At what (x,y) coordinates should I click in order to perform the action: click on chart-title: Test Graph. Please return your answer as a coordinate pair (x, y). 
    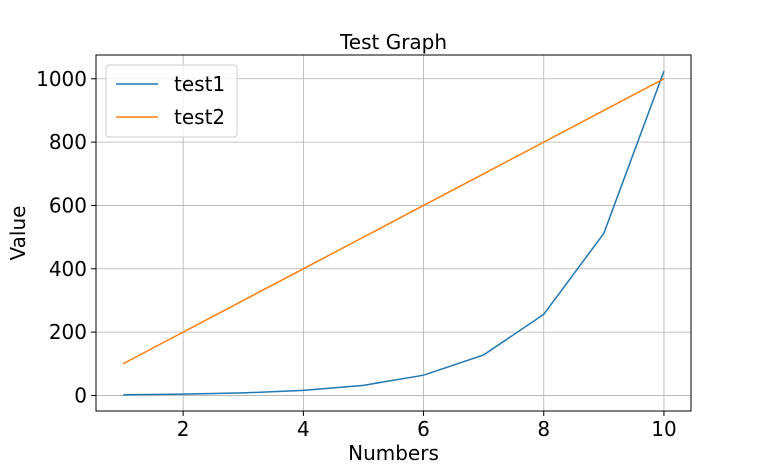
    Looking at the image, I should click on (393, 42).